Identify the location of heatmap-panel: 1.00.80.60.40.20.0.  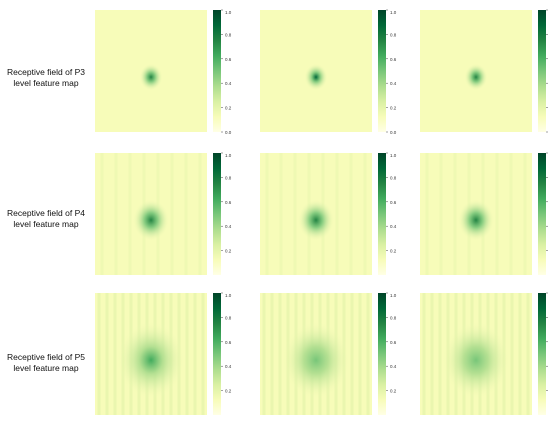
(484, 71).